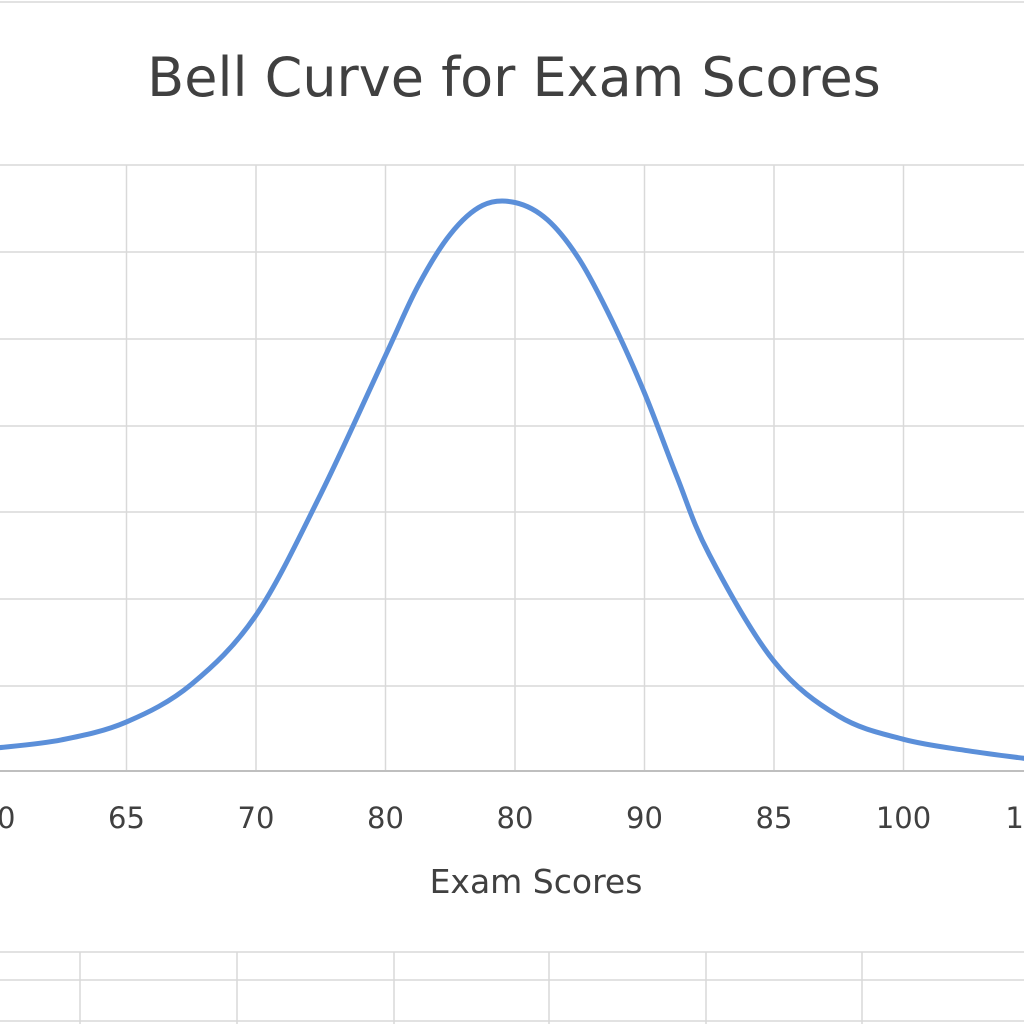  Describe the element at coordinates (256, 818) in the screenshot. I see `x-tick-label: 70` at that location.